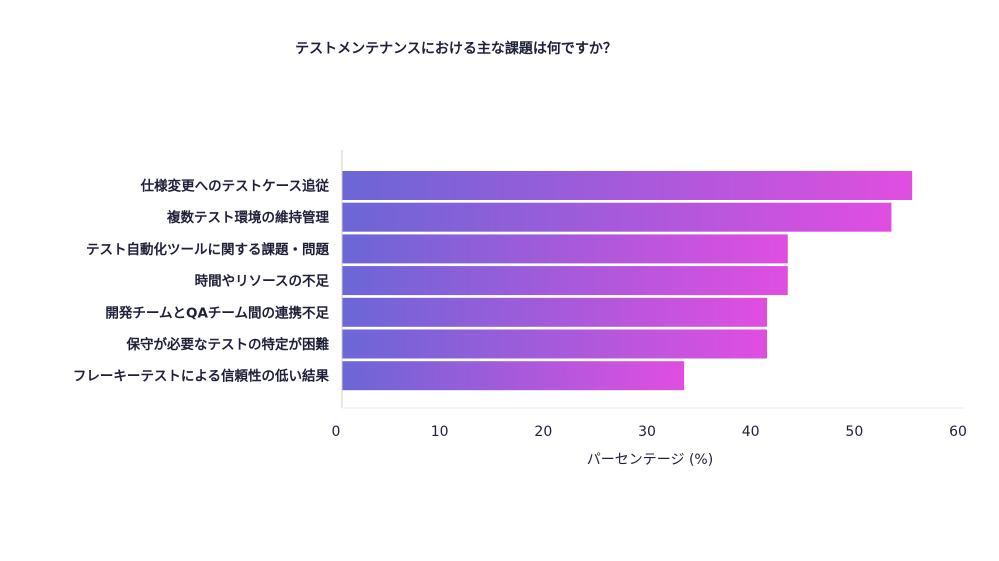 Image resolution: width=999 pixels, height=561 pixels. What do you see at coordinates (650, 460) in the screenshot?
I see `x-axis-title: パーセンテージ (%)` at bounding box center [650, 460].